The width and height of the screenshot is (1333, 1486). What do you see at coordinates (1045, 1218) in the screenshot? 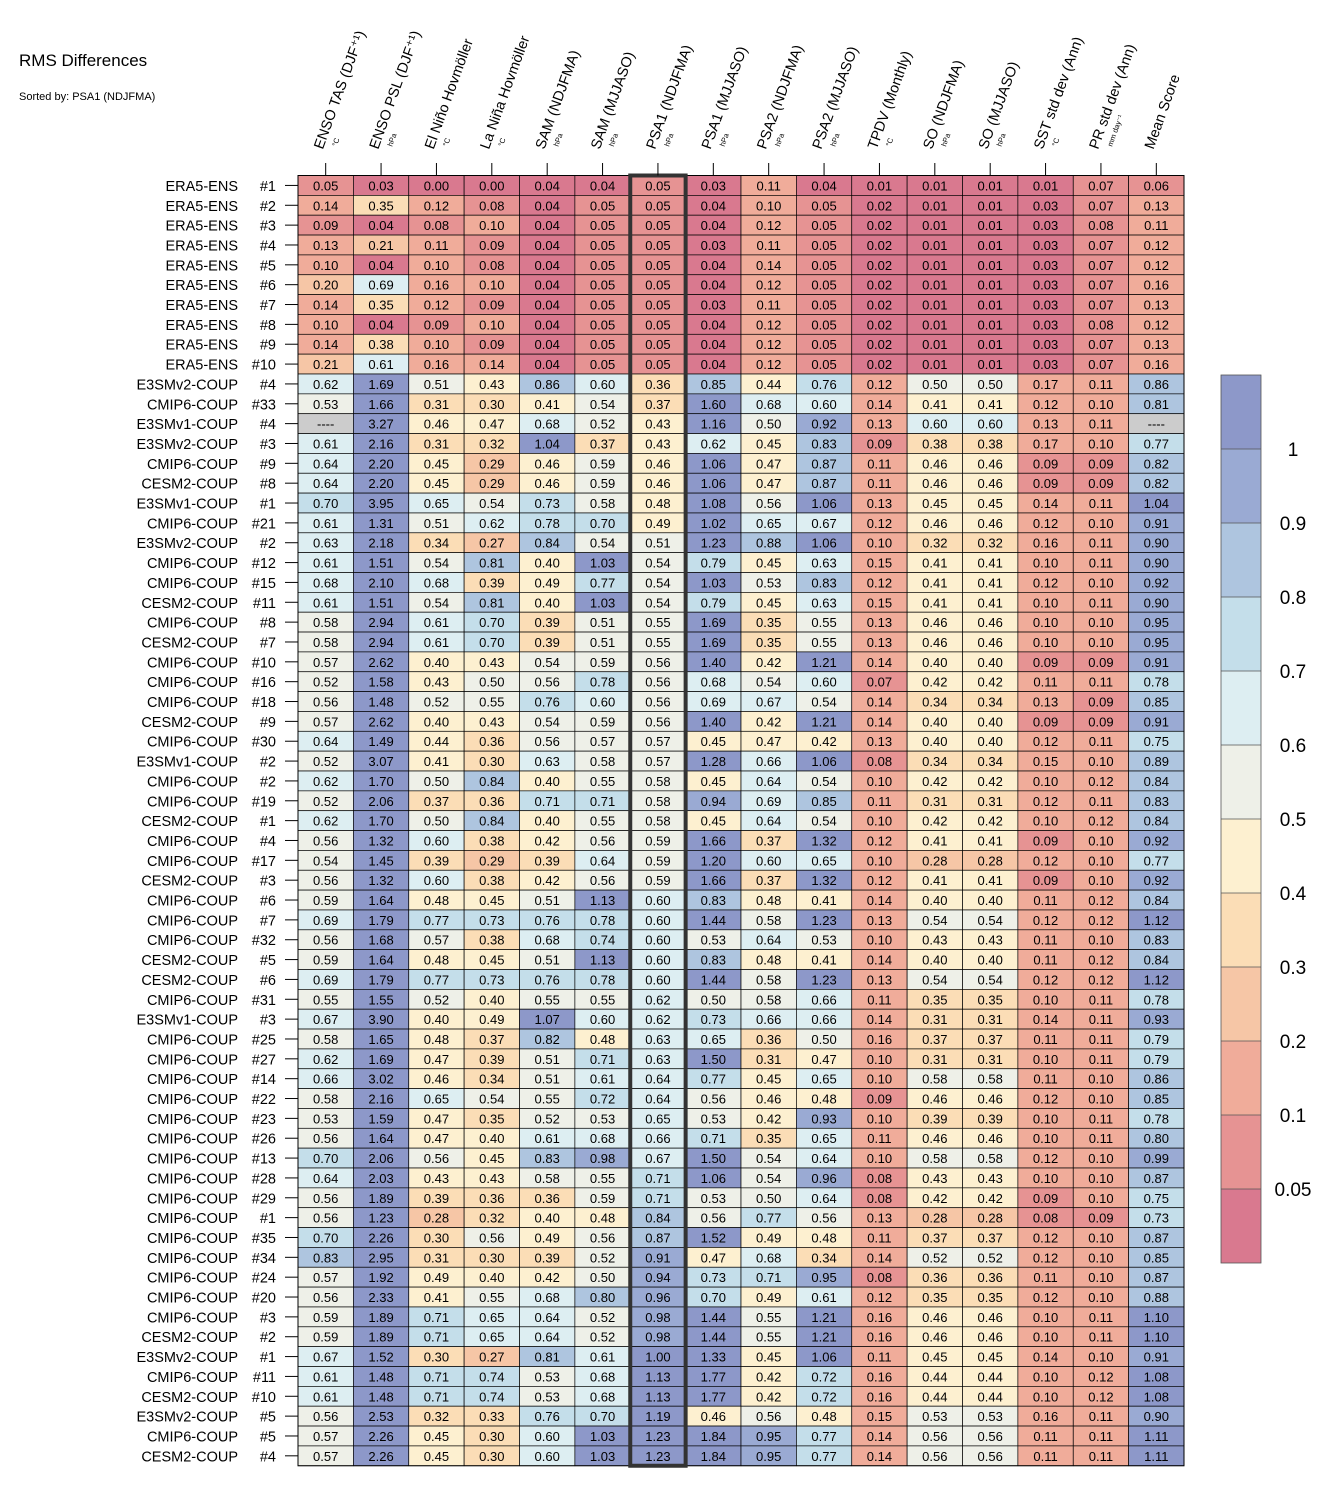
I see `cell-value: 0.08` at bounding box center [1045, 1218].